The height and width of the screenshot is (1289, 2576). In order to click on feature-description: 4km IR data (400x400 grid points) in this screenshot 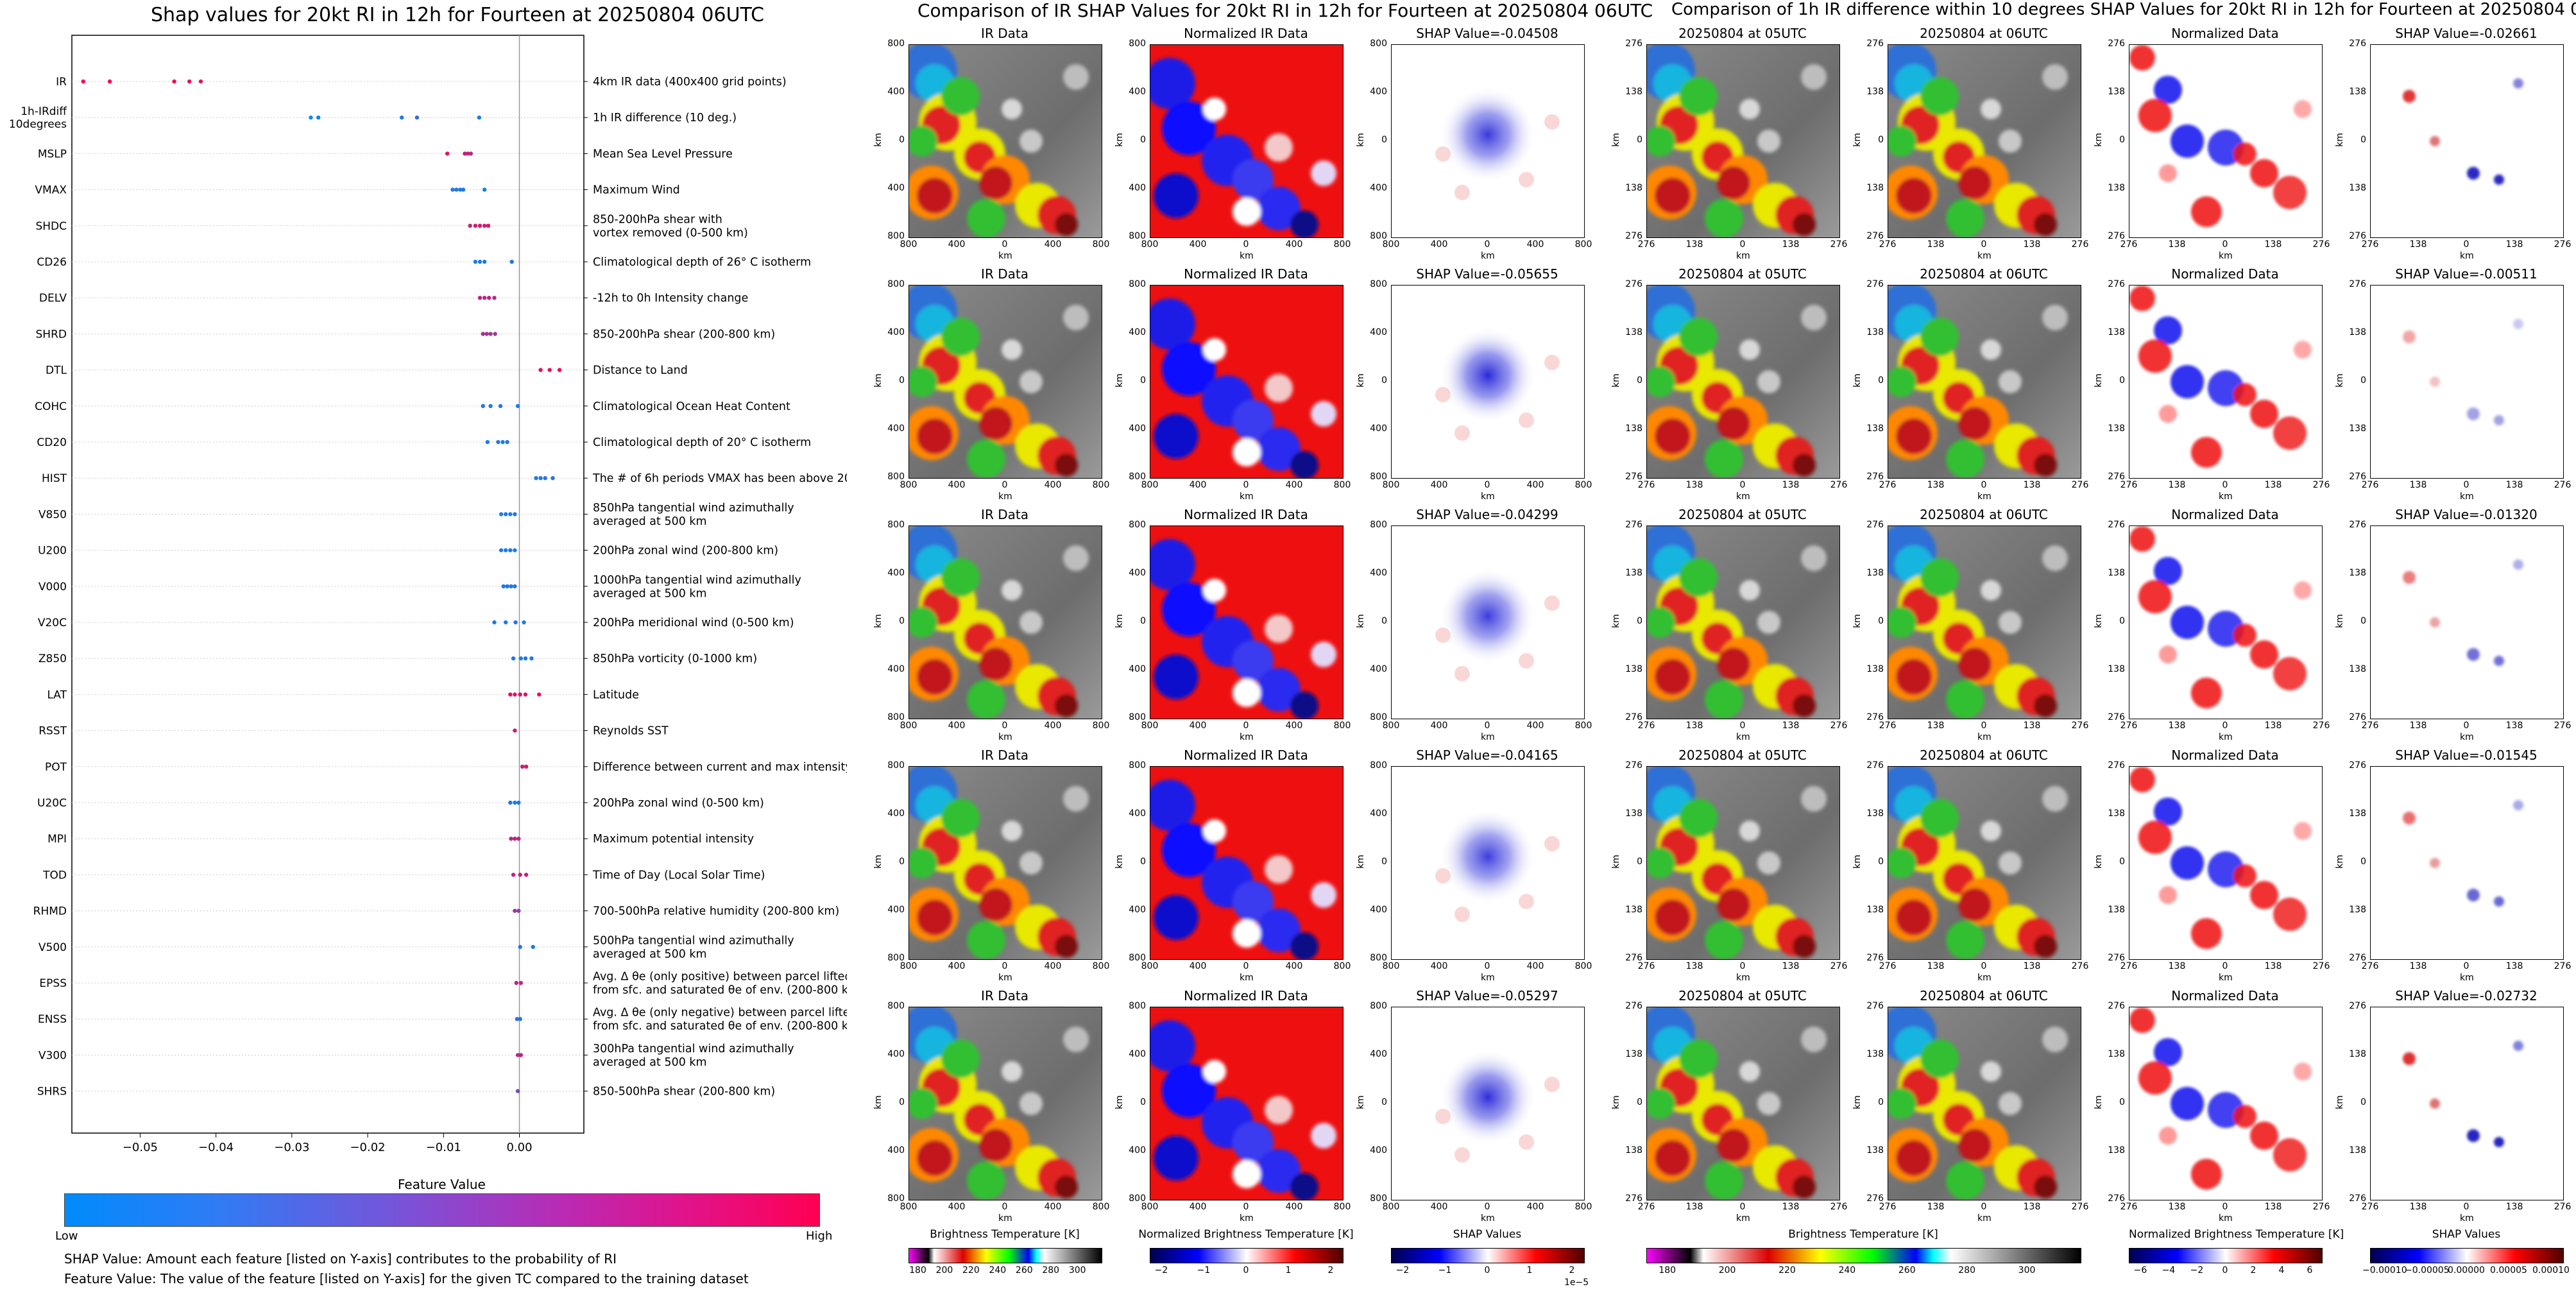, I will do `click(690, 82)`.